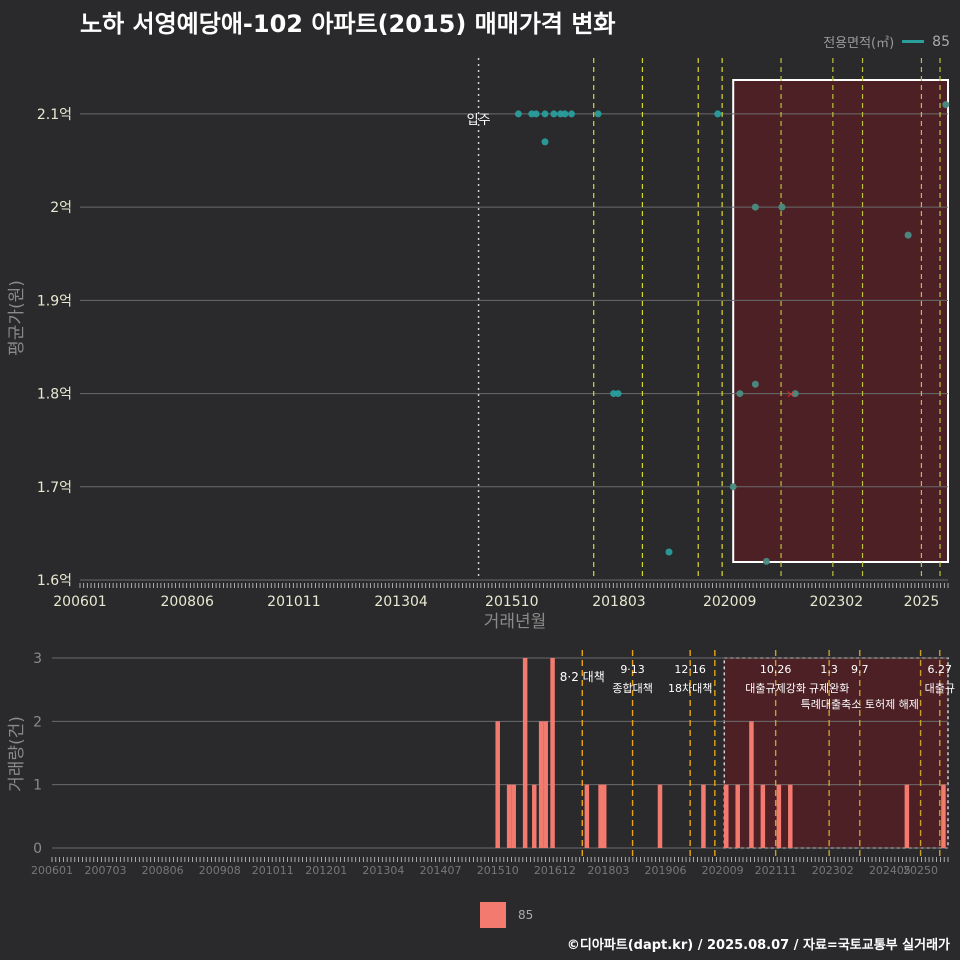  Describe the element at coordinates (632, 669) in the screenshot. I see `policy-label-date: 9·13` at that location.